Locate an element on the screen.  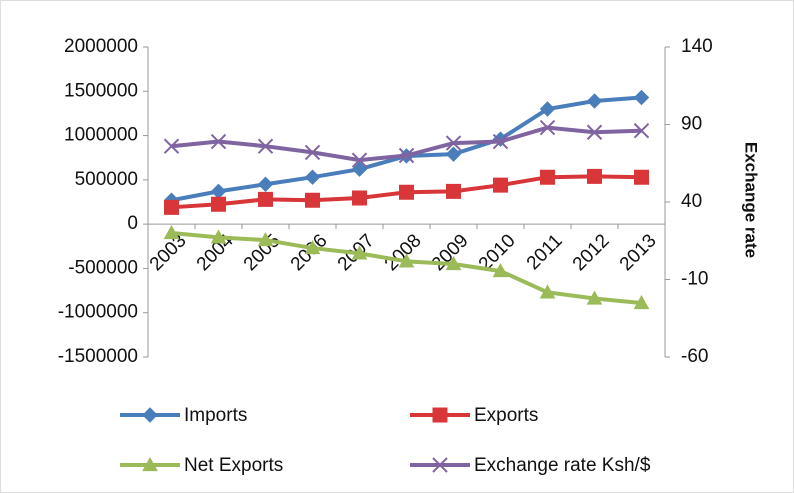
y-tick-label: 1000000 is located at coordinates (101, 135).